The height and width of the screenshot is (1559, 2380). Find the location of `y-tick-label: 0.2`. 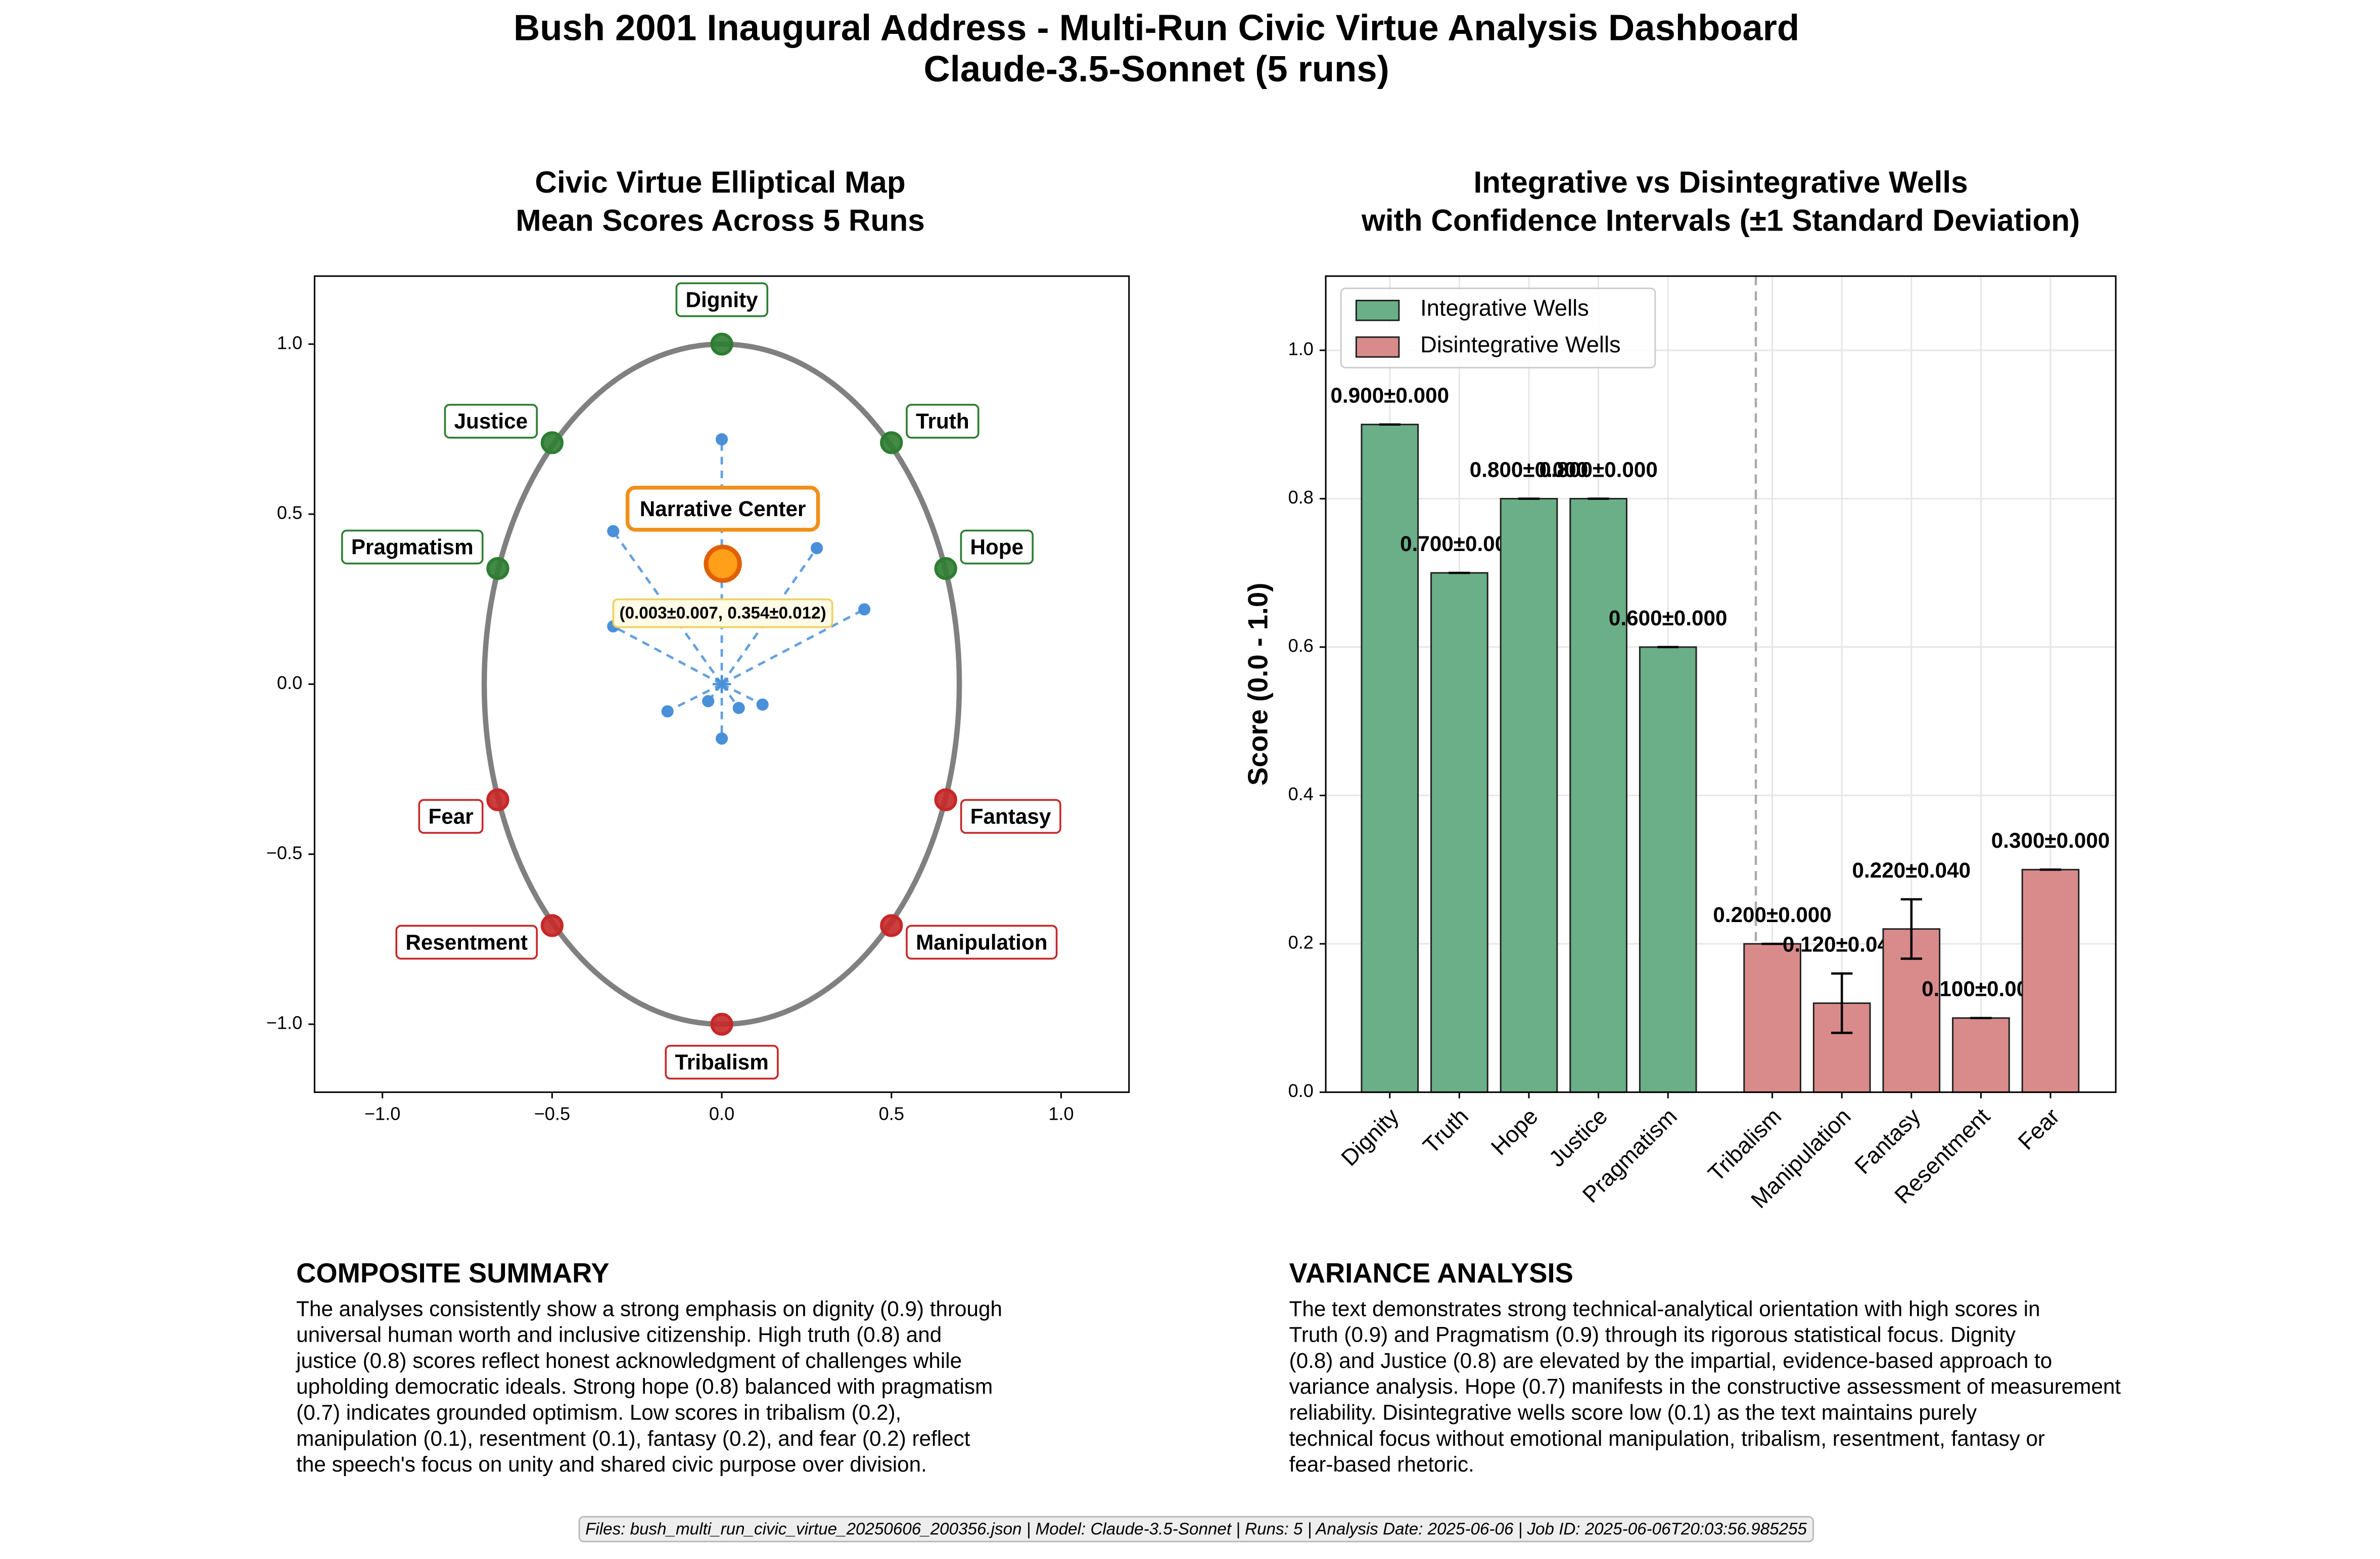

y-tick-label: 0.2 is located at coordinates (1301, 942).